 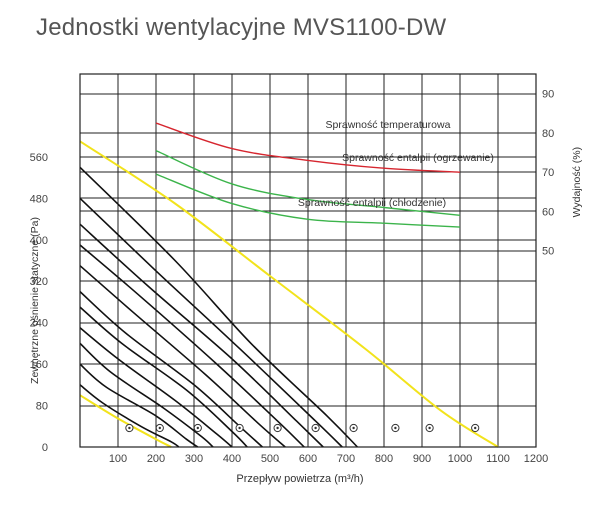 What do you see at coordinates (388, 125) in the screenshot?
I see `series-label-1: Sprawność temperaturowa` at bounding box center [388, 125].